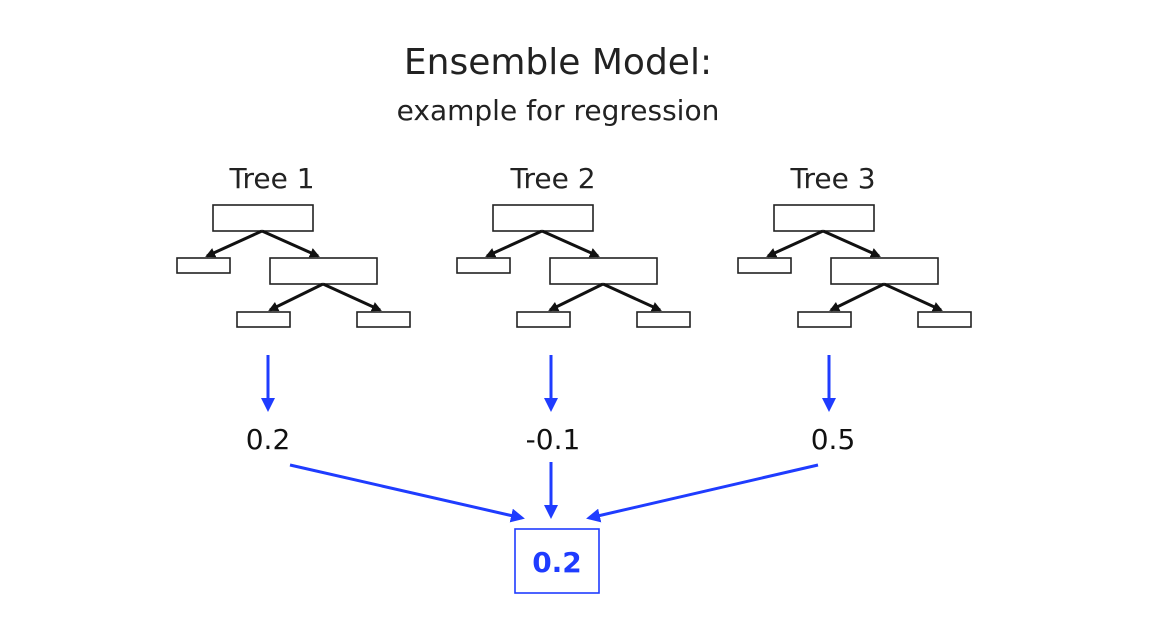 The image size is (1153, 624). What do you see at coordinates (702, 493) in the screenshot?
I see `aggregate-arrow-right` at bounding box center [702, 493].